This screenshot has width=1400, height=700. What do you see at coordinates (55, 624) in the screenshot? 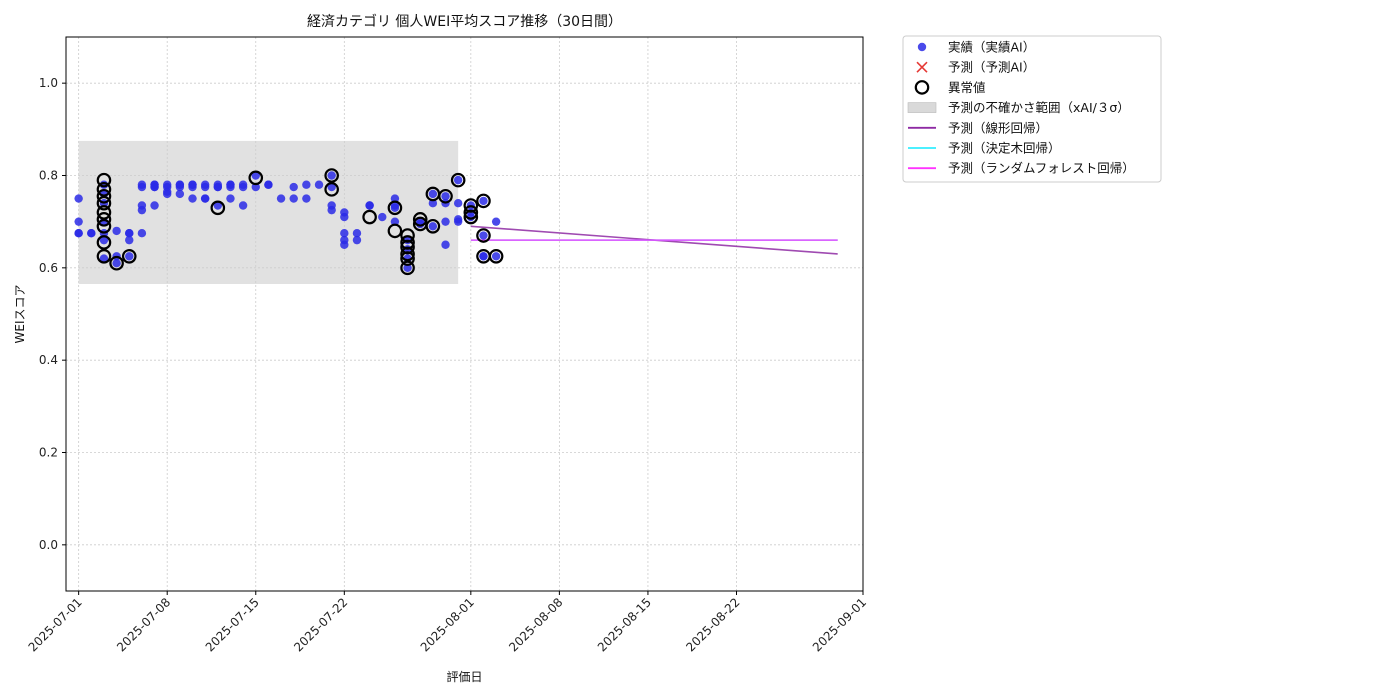
I see `x-tick-label: 2025-07-01` at bounding box center [55, 624].